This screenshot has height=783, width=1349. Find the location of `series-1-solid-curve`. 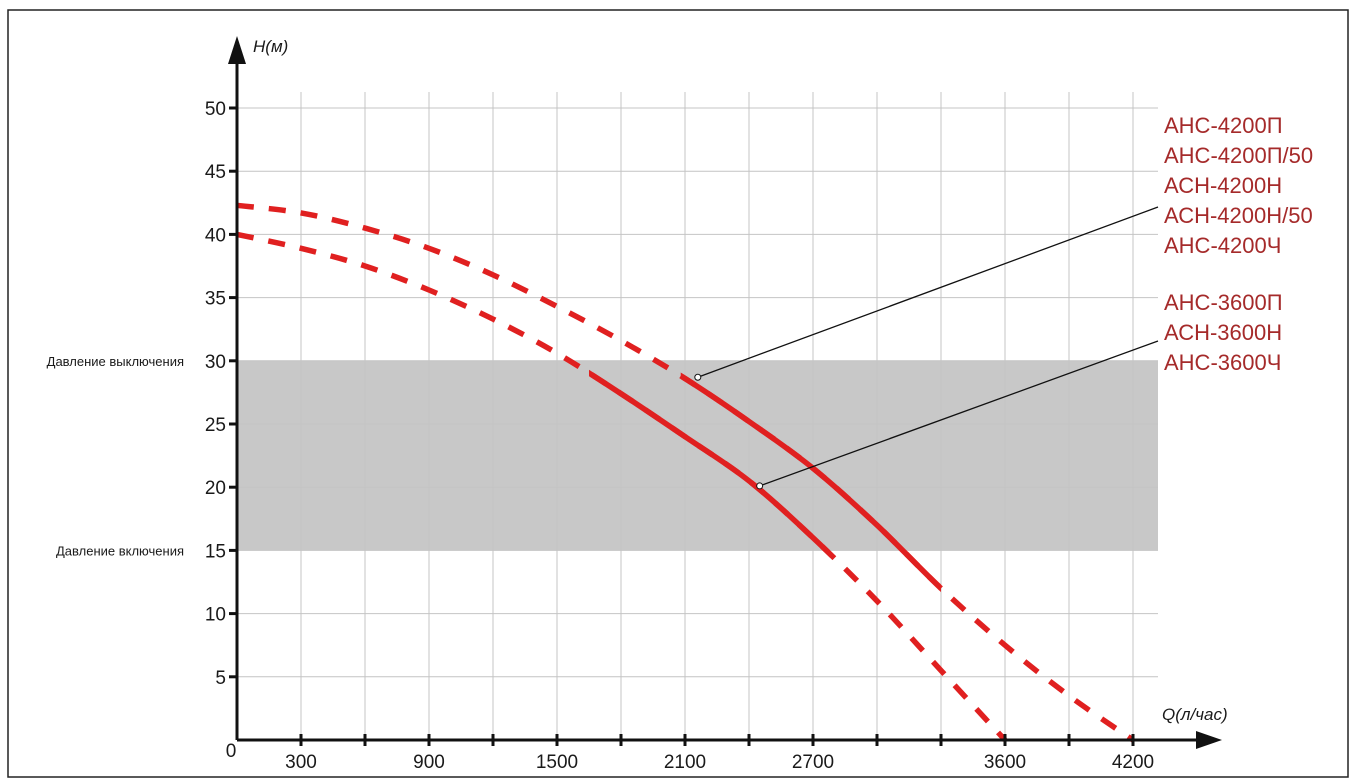

series-1-solid-curve is located at coordinates (810, 482).